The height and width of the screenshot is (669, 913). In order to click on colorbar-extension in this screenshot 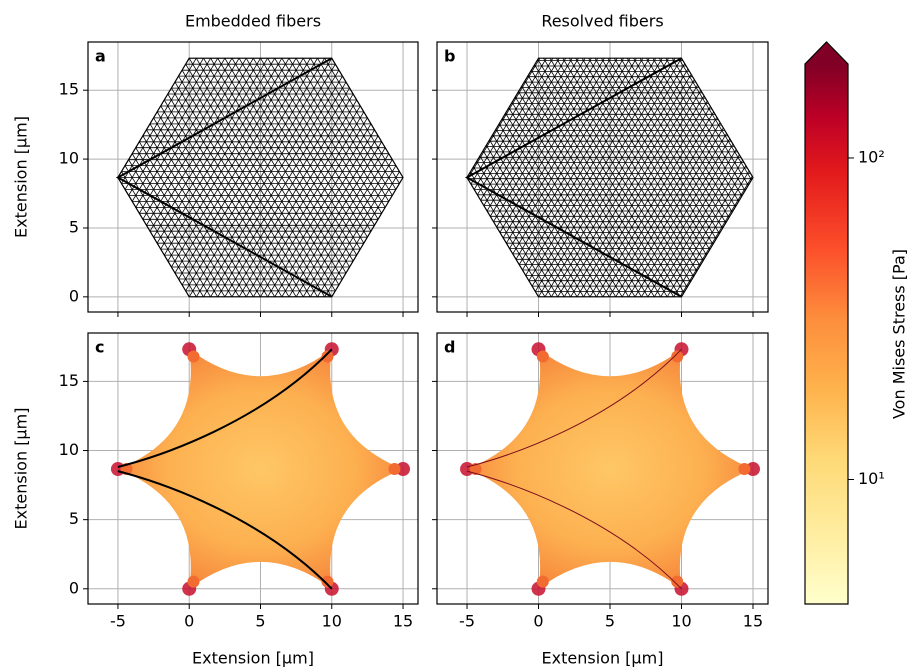, I will do `click(826, 53)`.